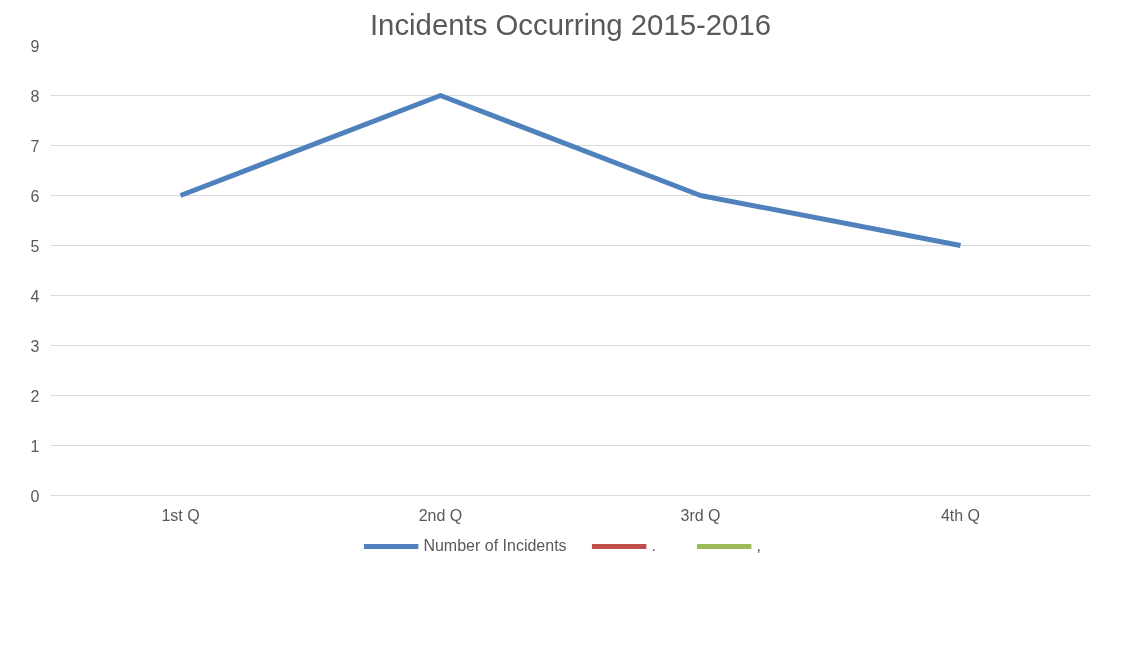  I want to click on y-tick-label: 3, so click(35, 346).